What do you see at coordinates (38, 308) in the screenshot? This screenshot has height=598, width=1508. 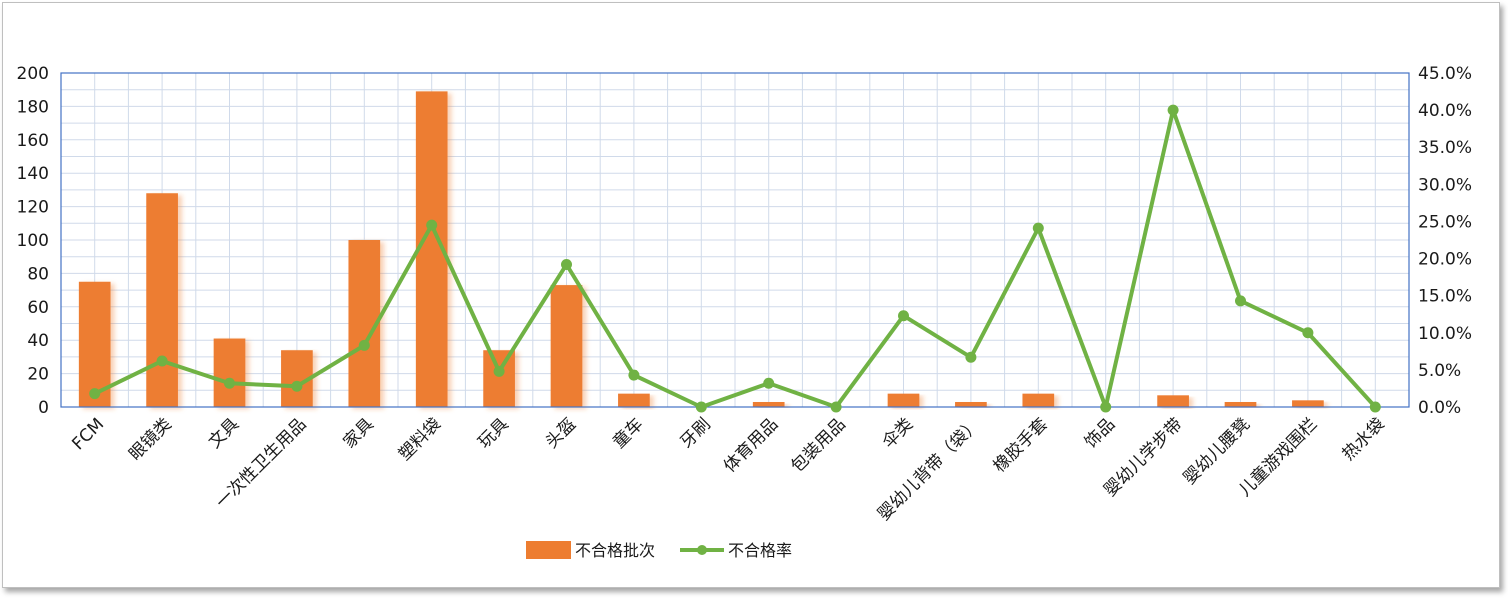 I see `y-left-tick-label: 60` at bounding box center [38, 308].